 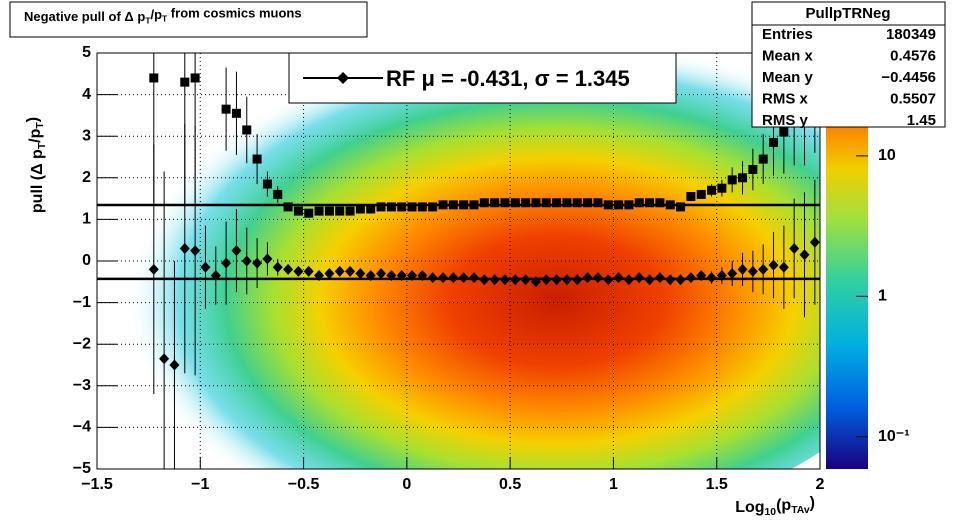 What do you see at coordinates (785, 120) in the screenshot?
I see `stats-key: RMS y` at bounding box center [785, 120].